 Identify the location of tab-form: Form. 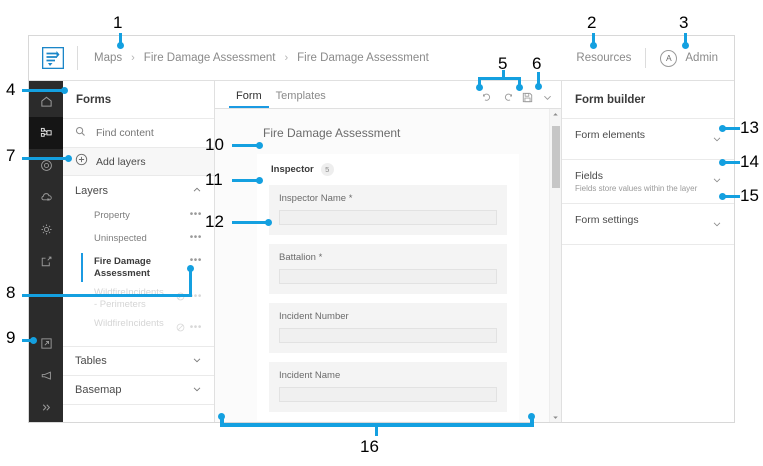
(249, 99).